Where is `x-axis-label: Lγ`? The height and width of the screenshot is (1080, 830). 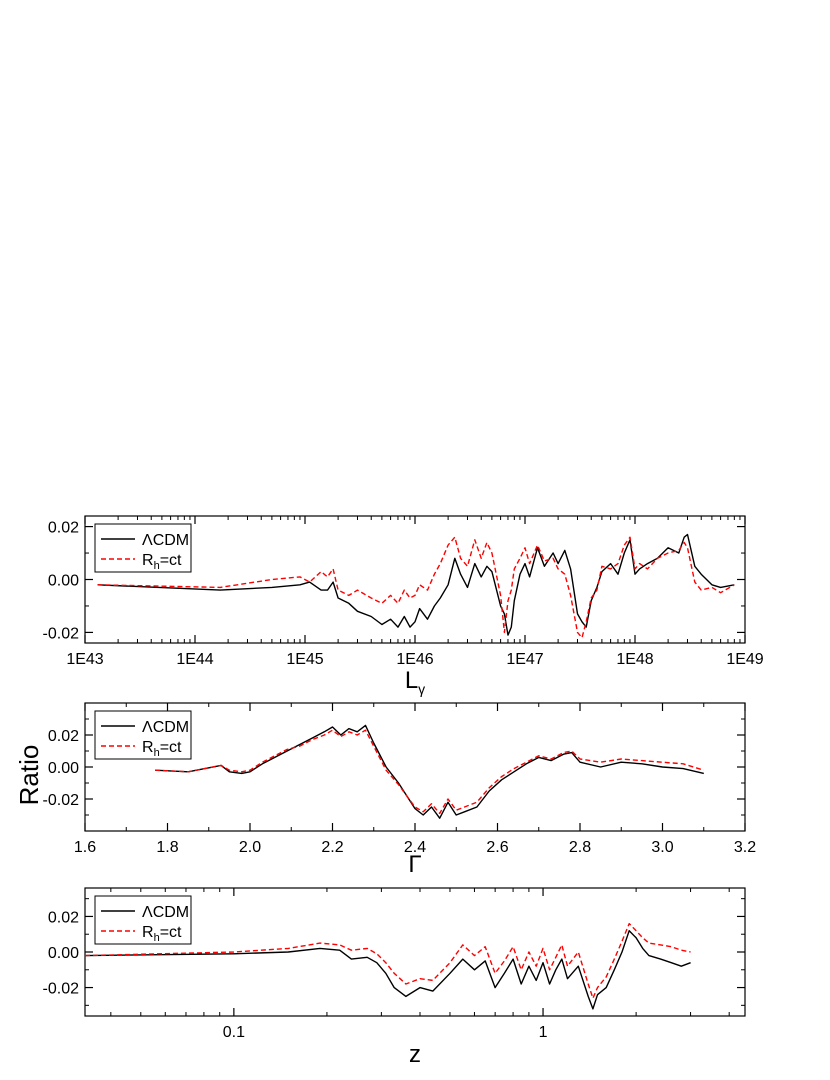
x-axis-label: Lγ is located at coordinates (415, 682).